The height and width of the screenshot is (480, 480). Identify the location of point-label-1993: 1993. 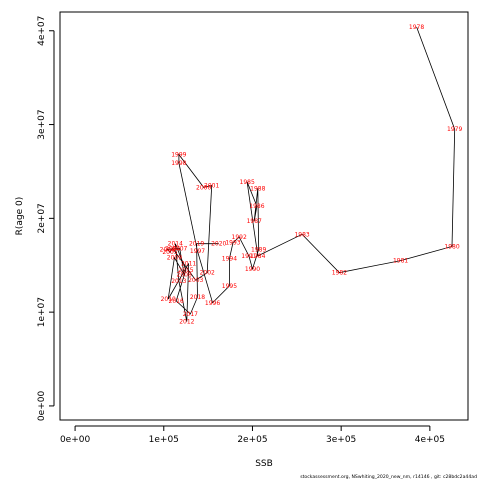
(232, 243).